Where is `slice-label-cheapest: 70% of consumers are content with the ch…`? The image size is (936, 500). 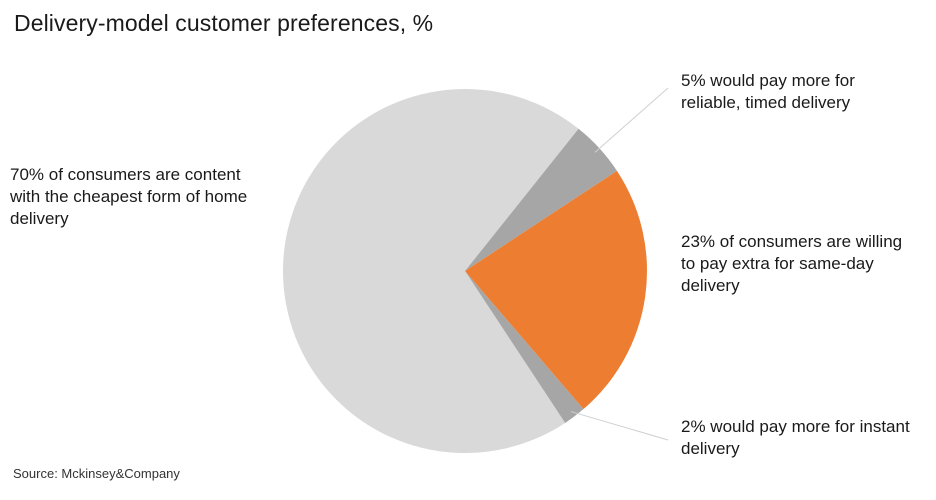 slice-label-cheapest: 70% of consumers are content with the ch… is located at coordinates (129, 196).